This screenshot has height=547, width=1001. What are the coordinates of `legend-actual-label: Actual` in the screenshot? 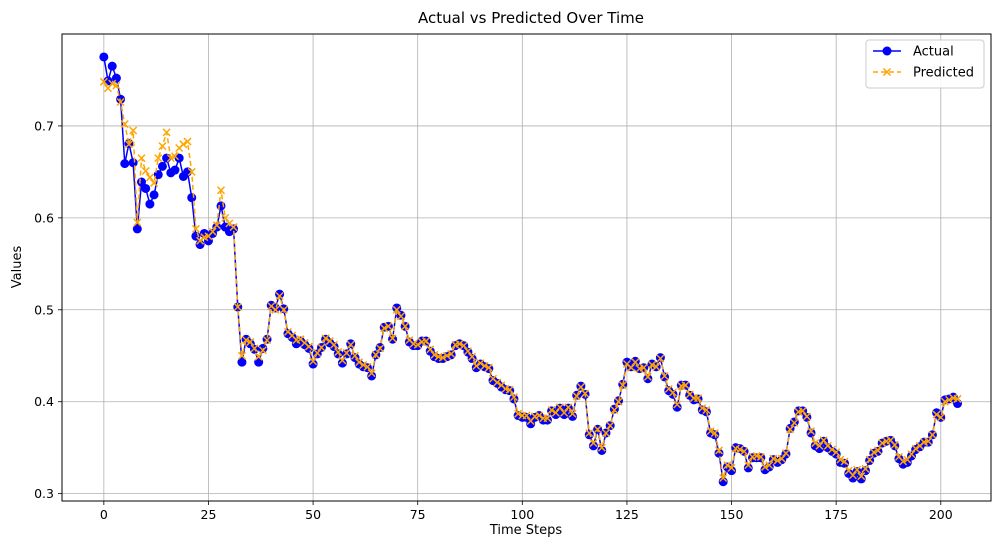 It's located at (933, 52).